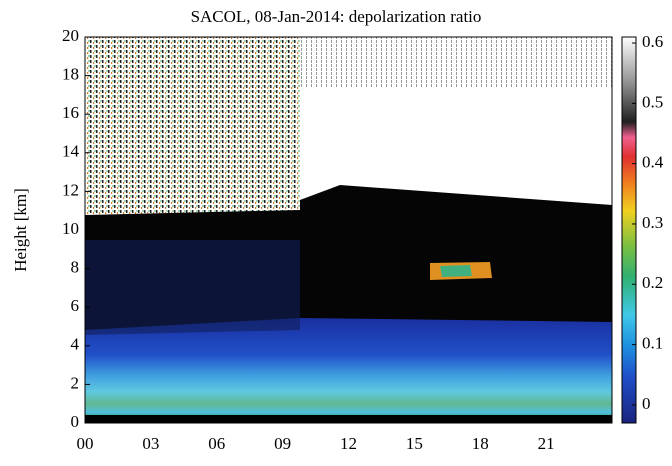 The height and width of the screenshot is (466, 672). I want to click on chart-title: SACOL, 08-Jan-2014: depolarization ratio, so click(336, 16).